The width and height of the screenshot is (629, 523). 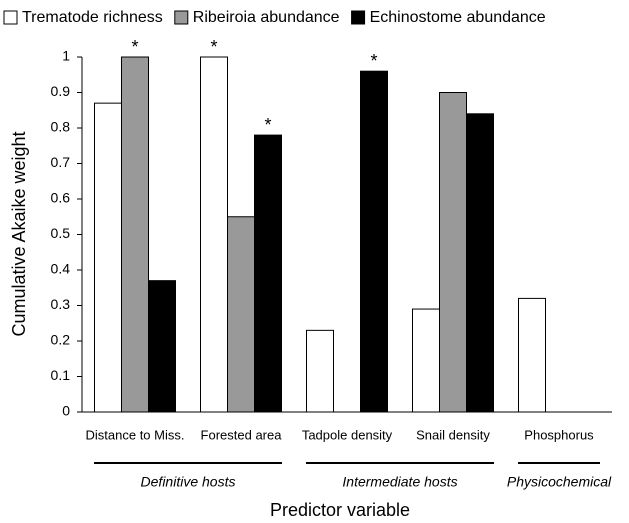 What do you see at coordinates (61, 304) in the screenshot?
I see `y-tick-label: 0.3` at bounding box center [61, 304].